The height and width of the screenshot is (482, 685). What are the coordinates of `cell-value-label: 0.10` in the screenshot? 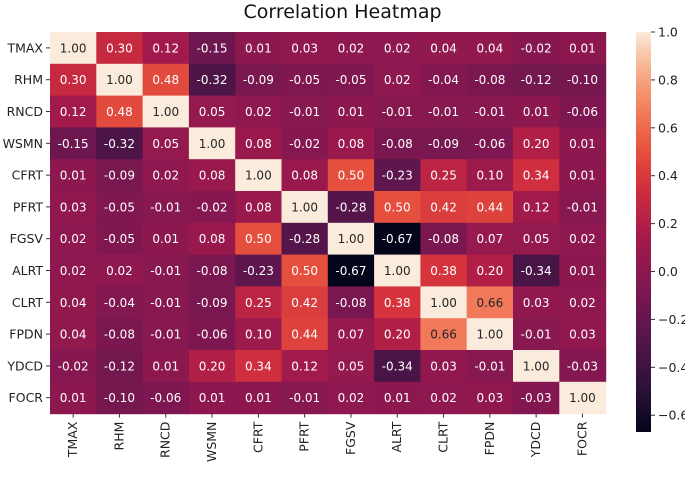 It's located at (258, 335).